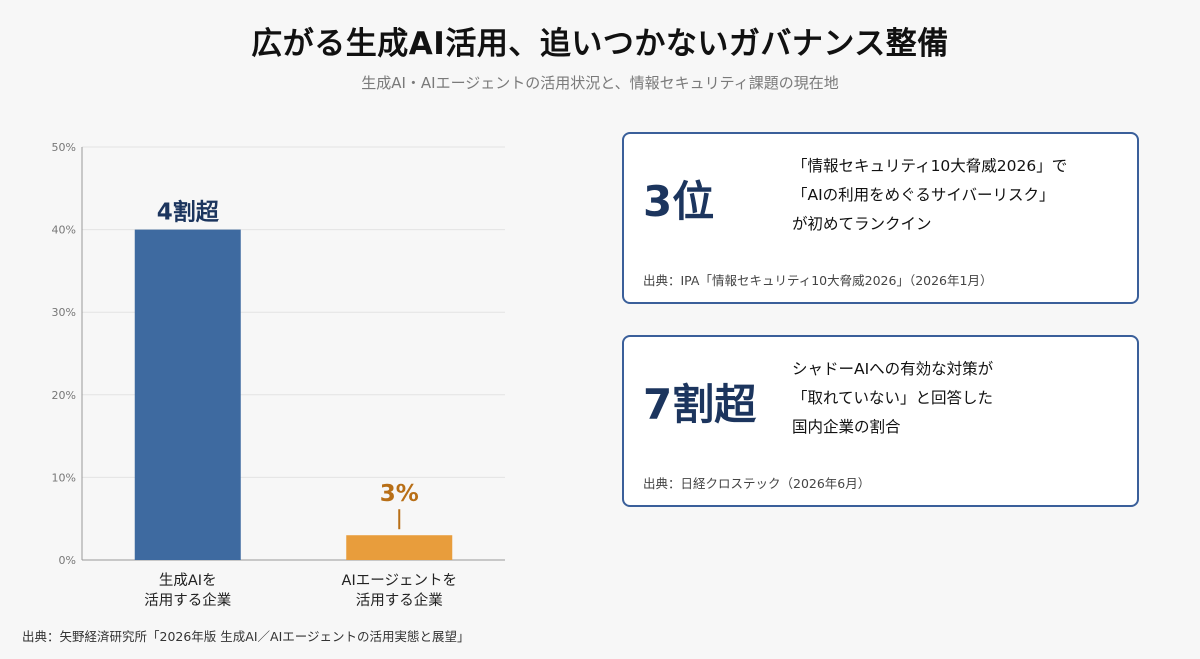 The width and height of the screenshot is (1200, 659). I want to click on chart-source: 出典：矢野経済研究所「2026年版 生成AI／AIエージェントの活用実態と展望」, so click(246, 636).